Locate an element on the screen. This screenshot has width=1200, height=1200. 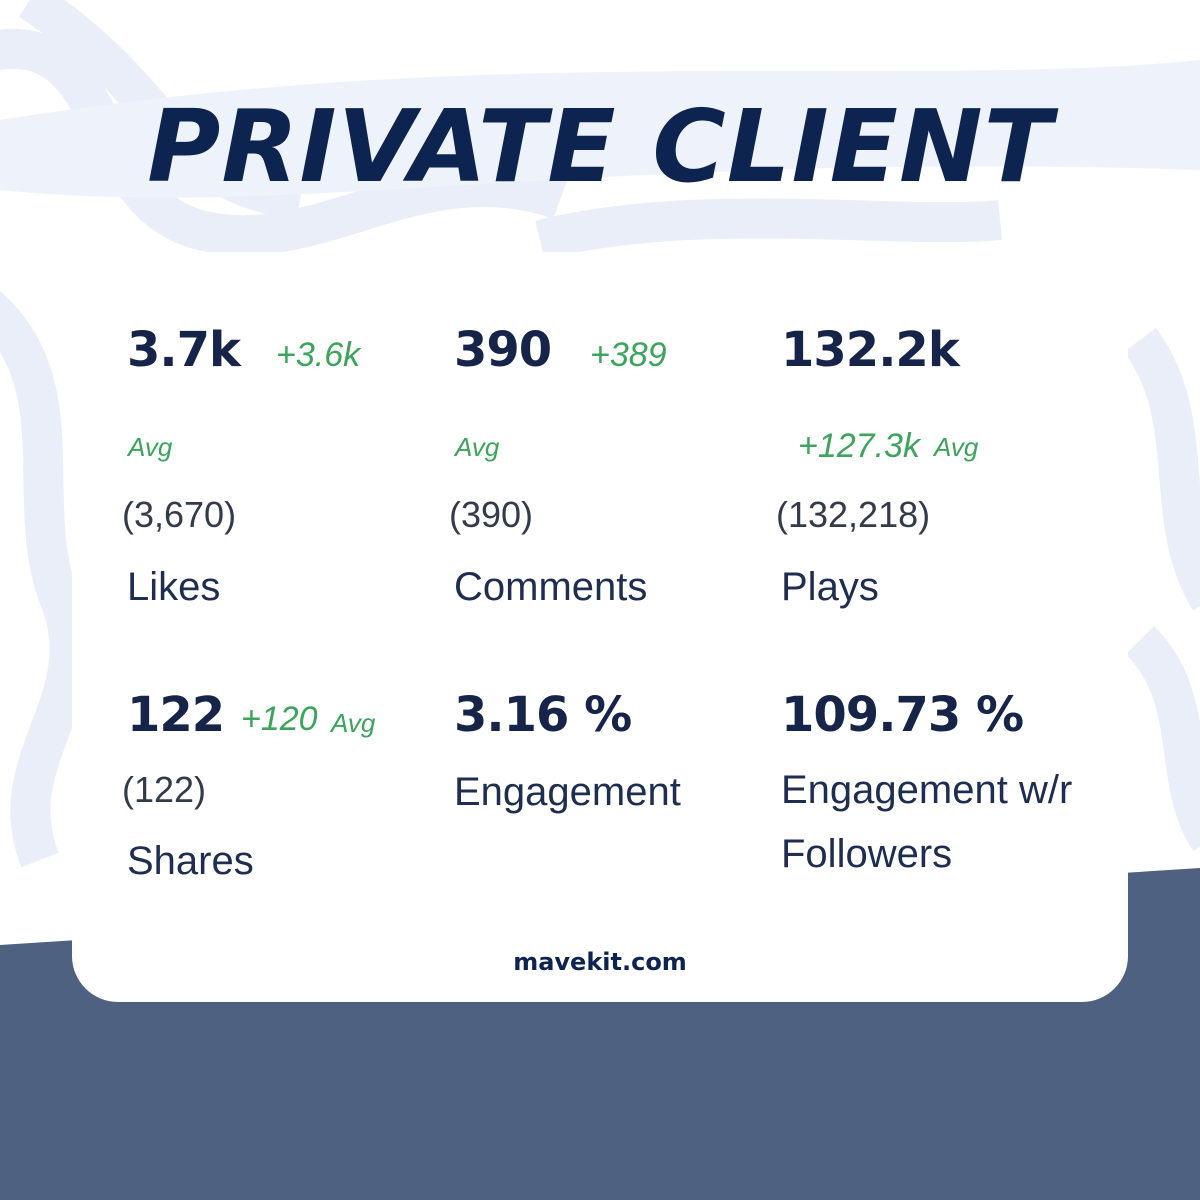
stat-exact: (3,670) is located at coordinates (179, 514).